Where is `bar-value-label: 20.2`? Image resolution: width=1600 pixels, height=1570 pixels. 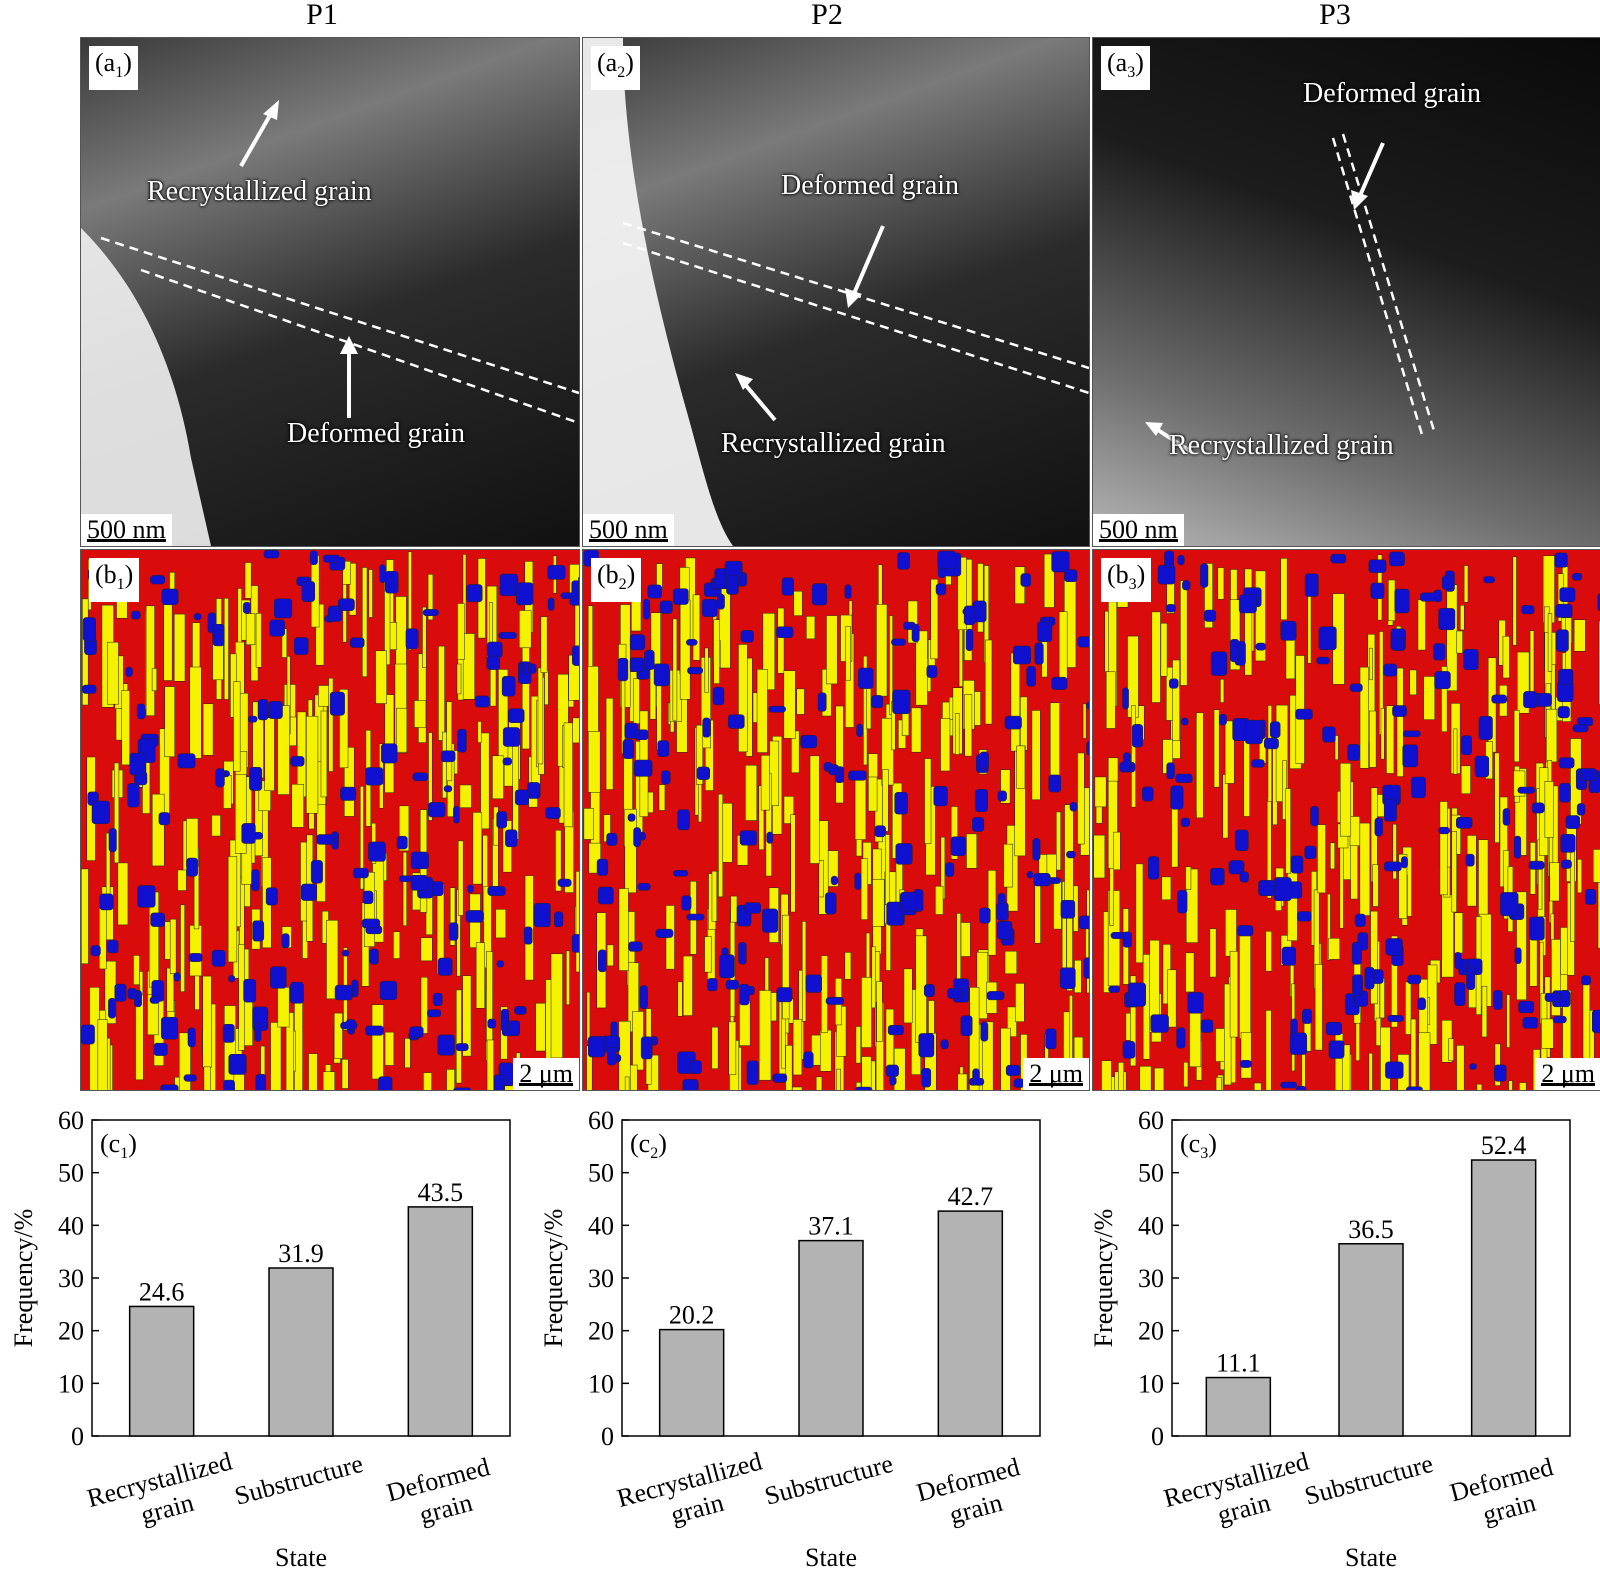 bar-value-label: 20.2 is located at coordinates (692, 1315).